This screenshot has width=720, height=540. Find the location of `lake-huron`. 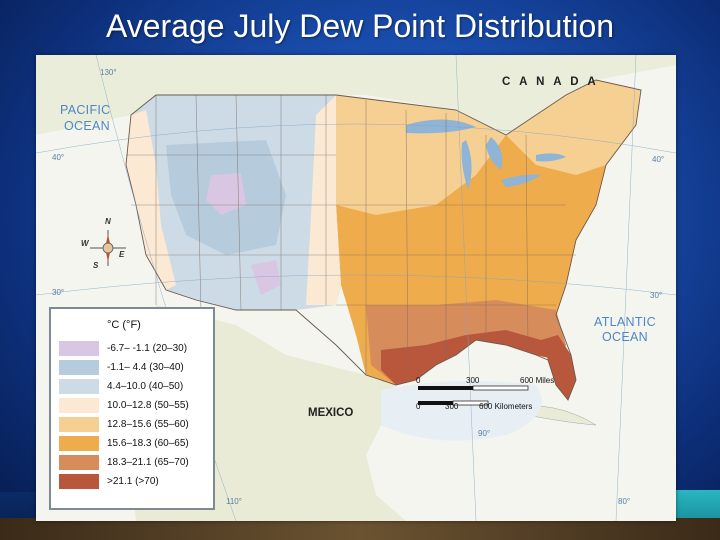

lake-huron is located at coordinates (494, 153).